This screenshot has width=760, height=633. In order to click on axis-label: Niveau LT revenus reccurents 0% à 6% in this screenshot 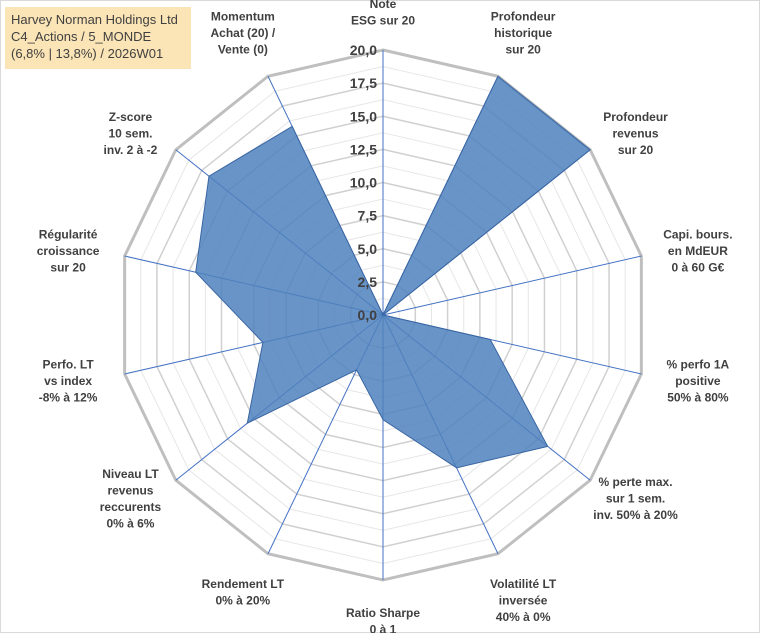, I will do `click(131, 499)`.